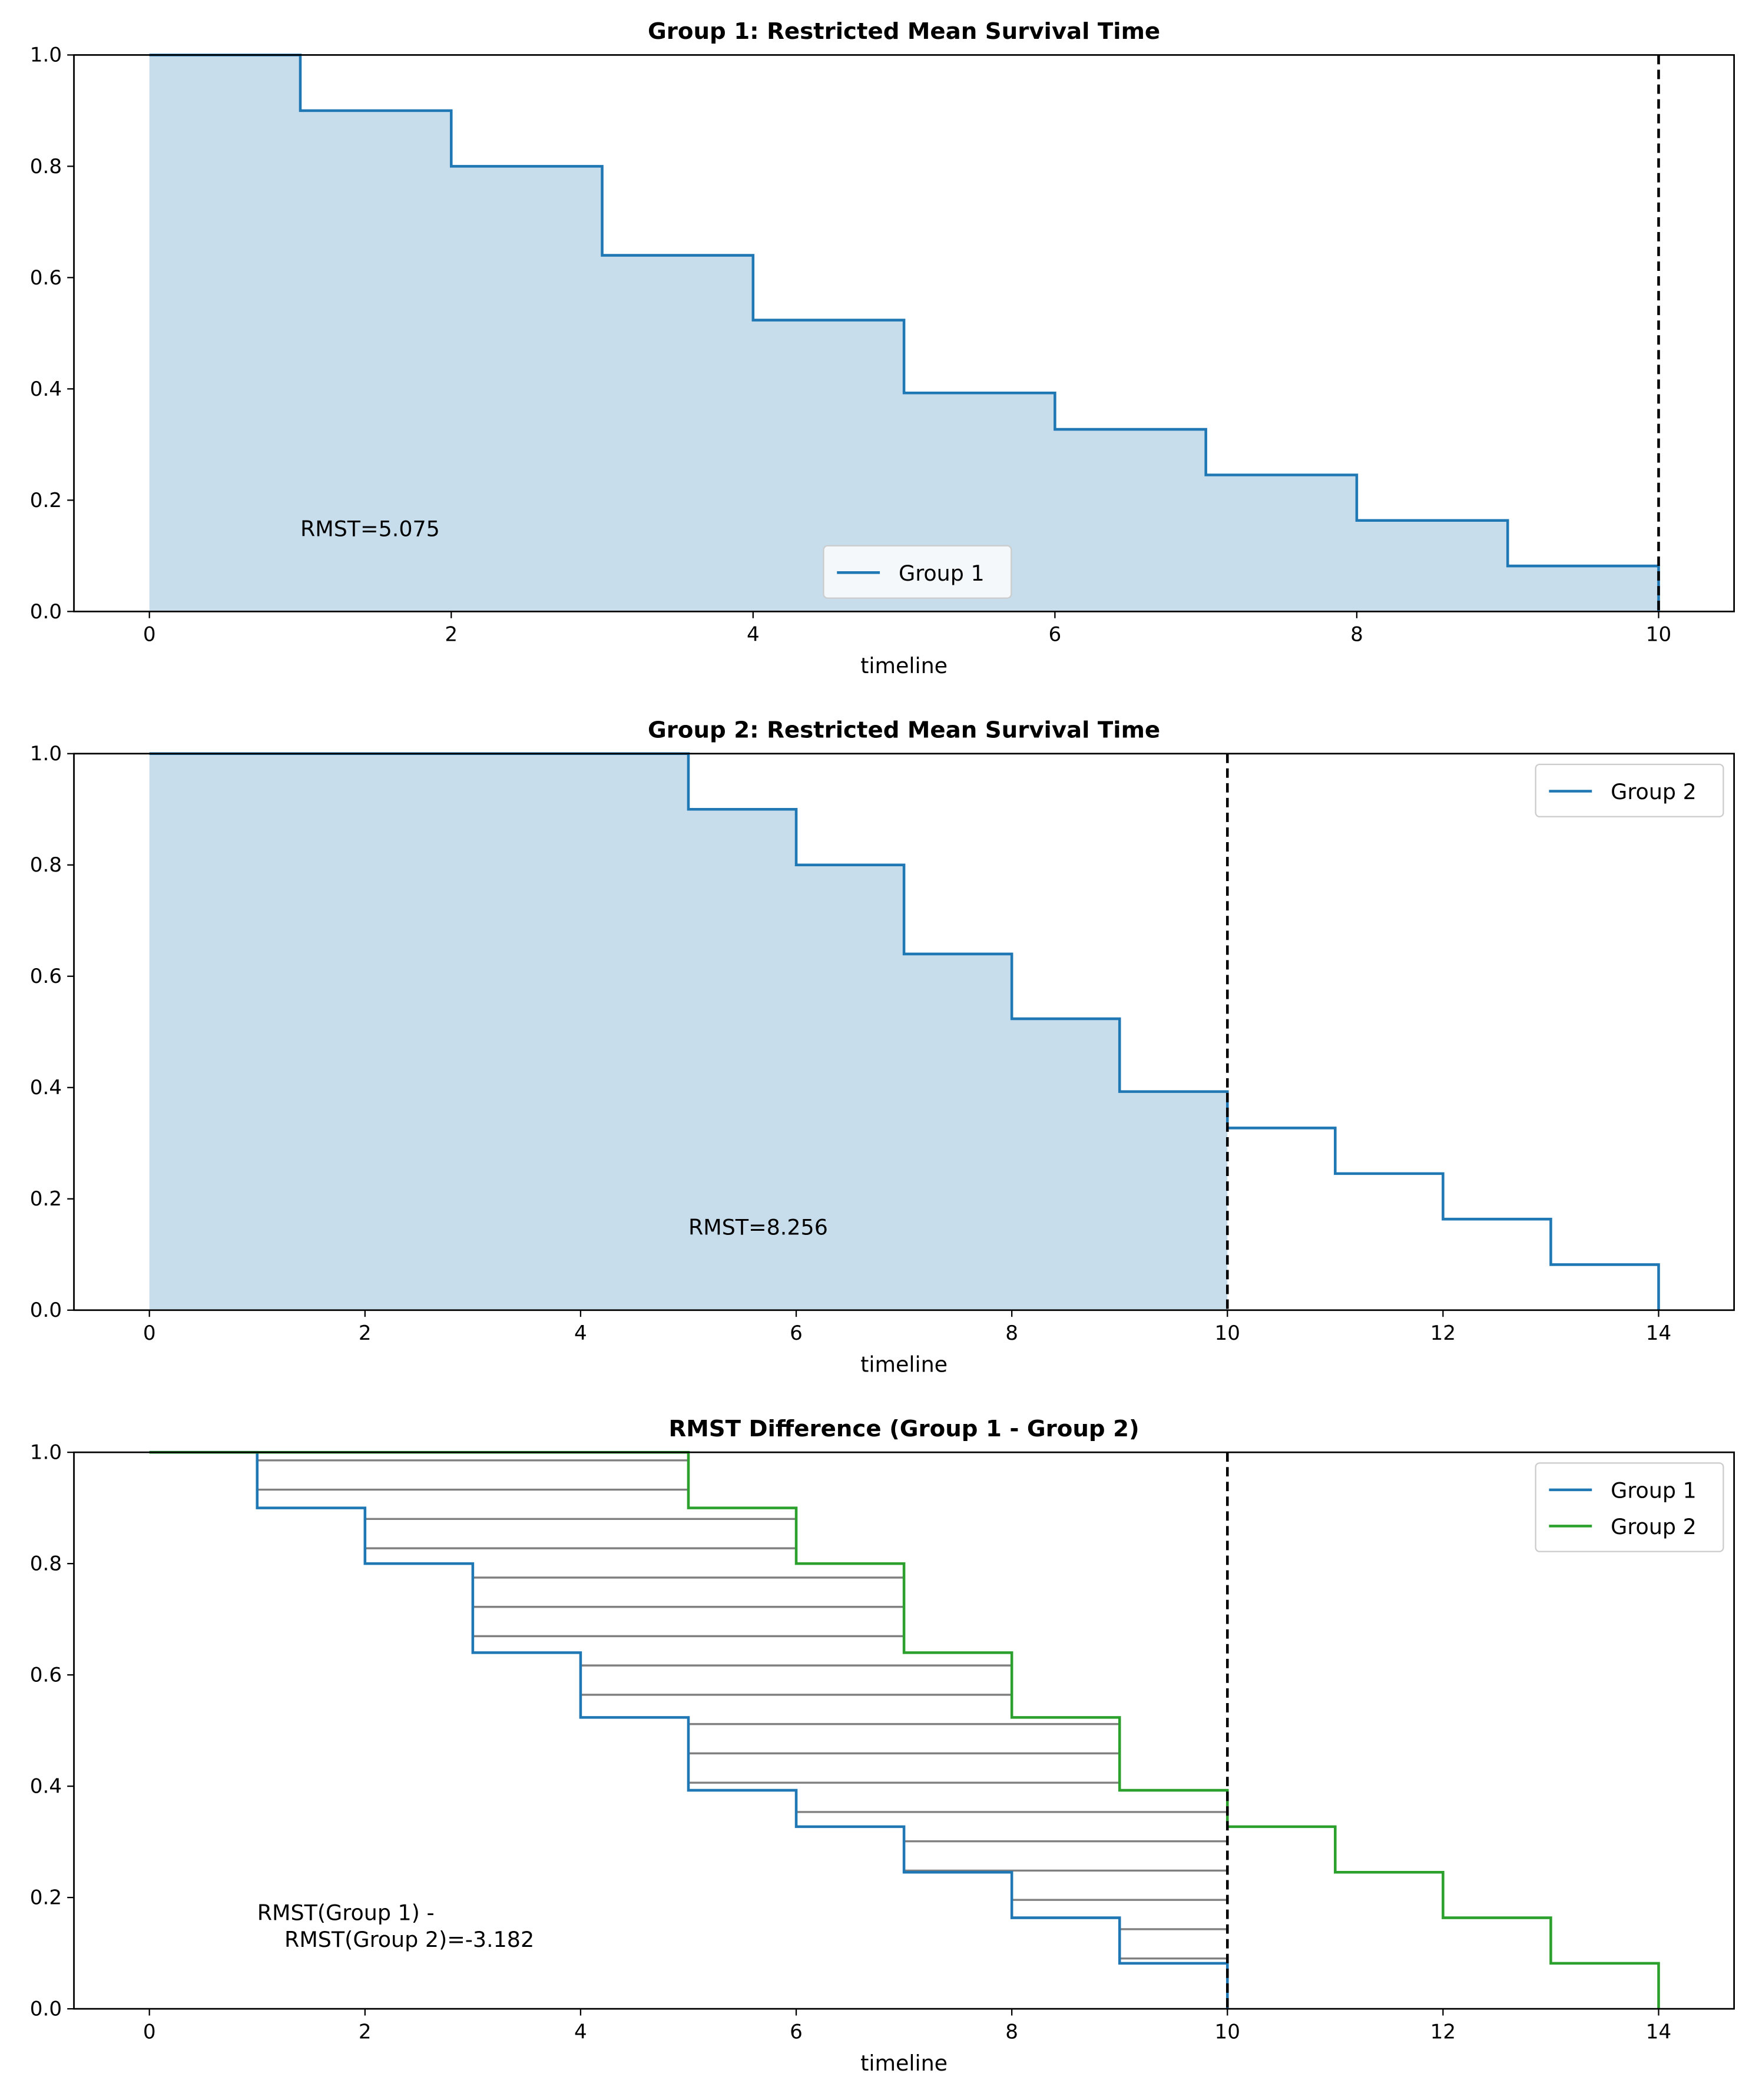 This screenshot has width=1749, height=2100. Describe the element at coordinates (904, 730) in the screenshot. I see `chart-title: Group 2: Restricted Mean Survival Time` at that location.